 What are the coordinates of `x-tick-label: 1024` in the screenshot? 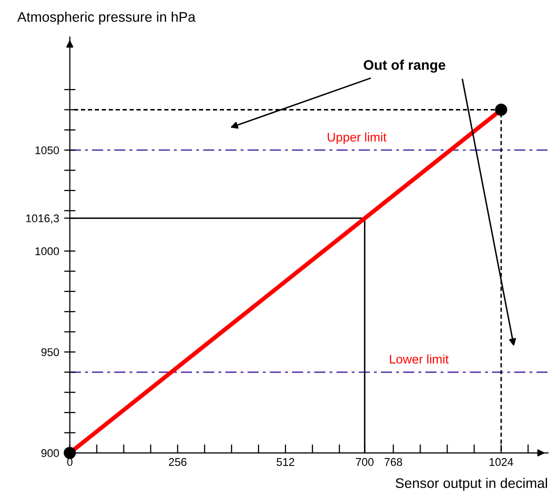 It's located at (502, 462).